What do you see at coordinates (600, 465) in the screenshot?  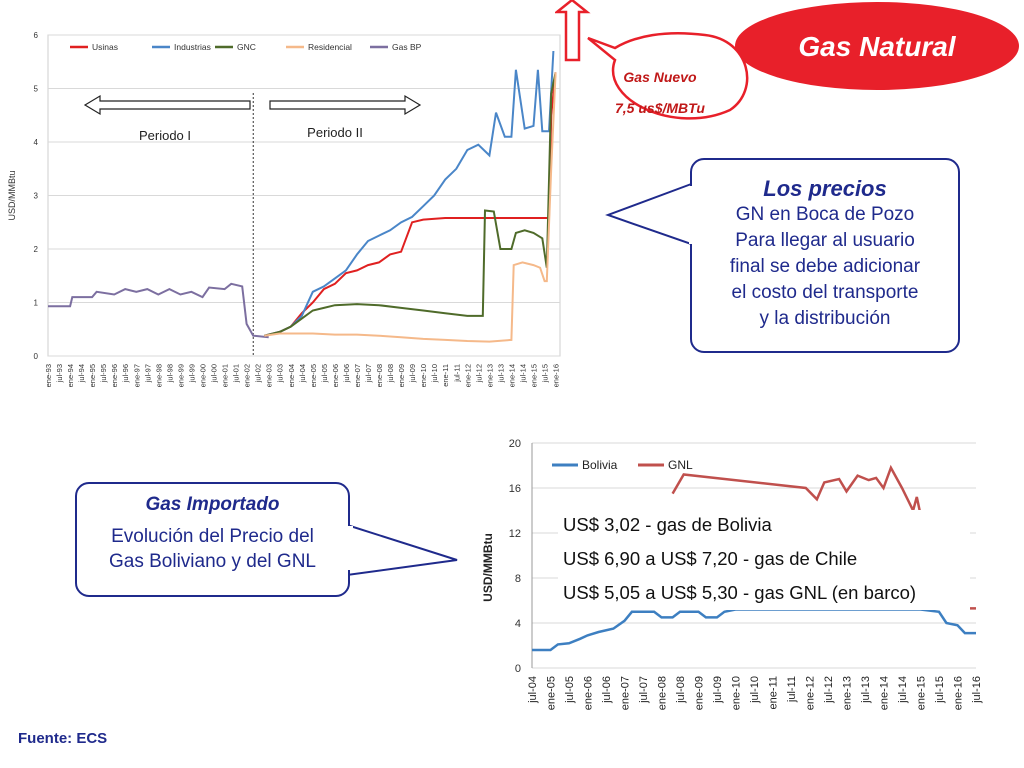 I see `legend-label: Bolivia` at bounding box center [600, 465].